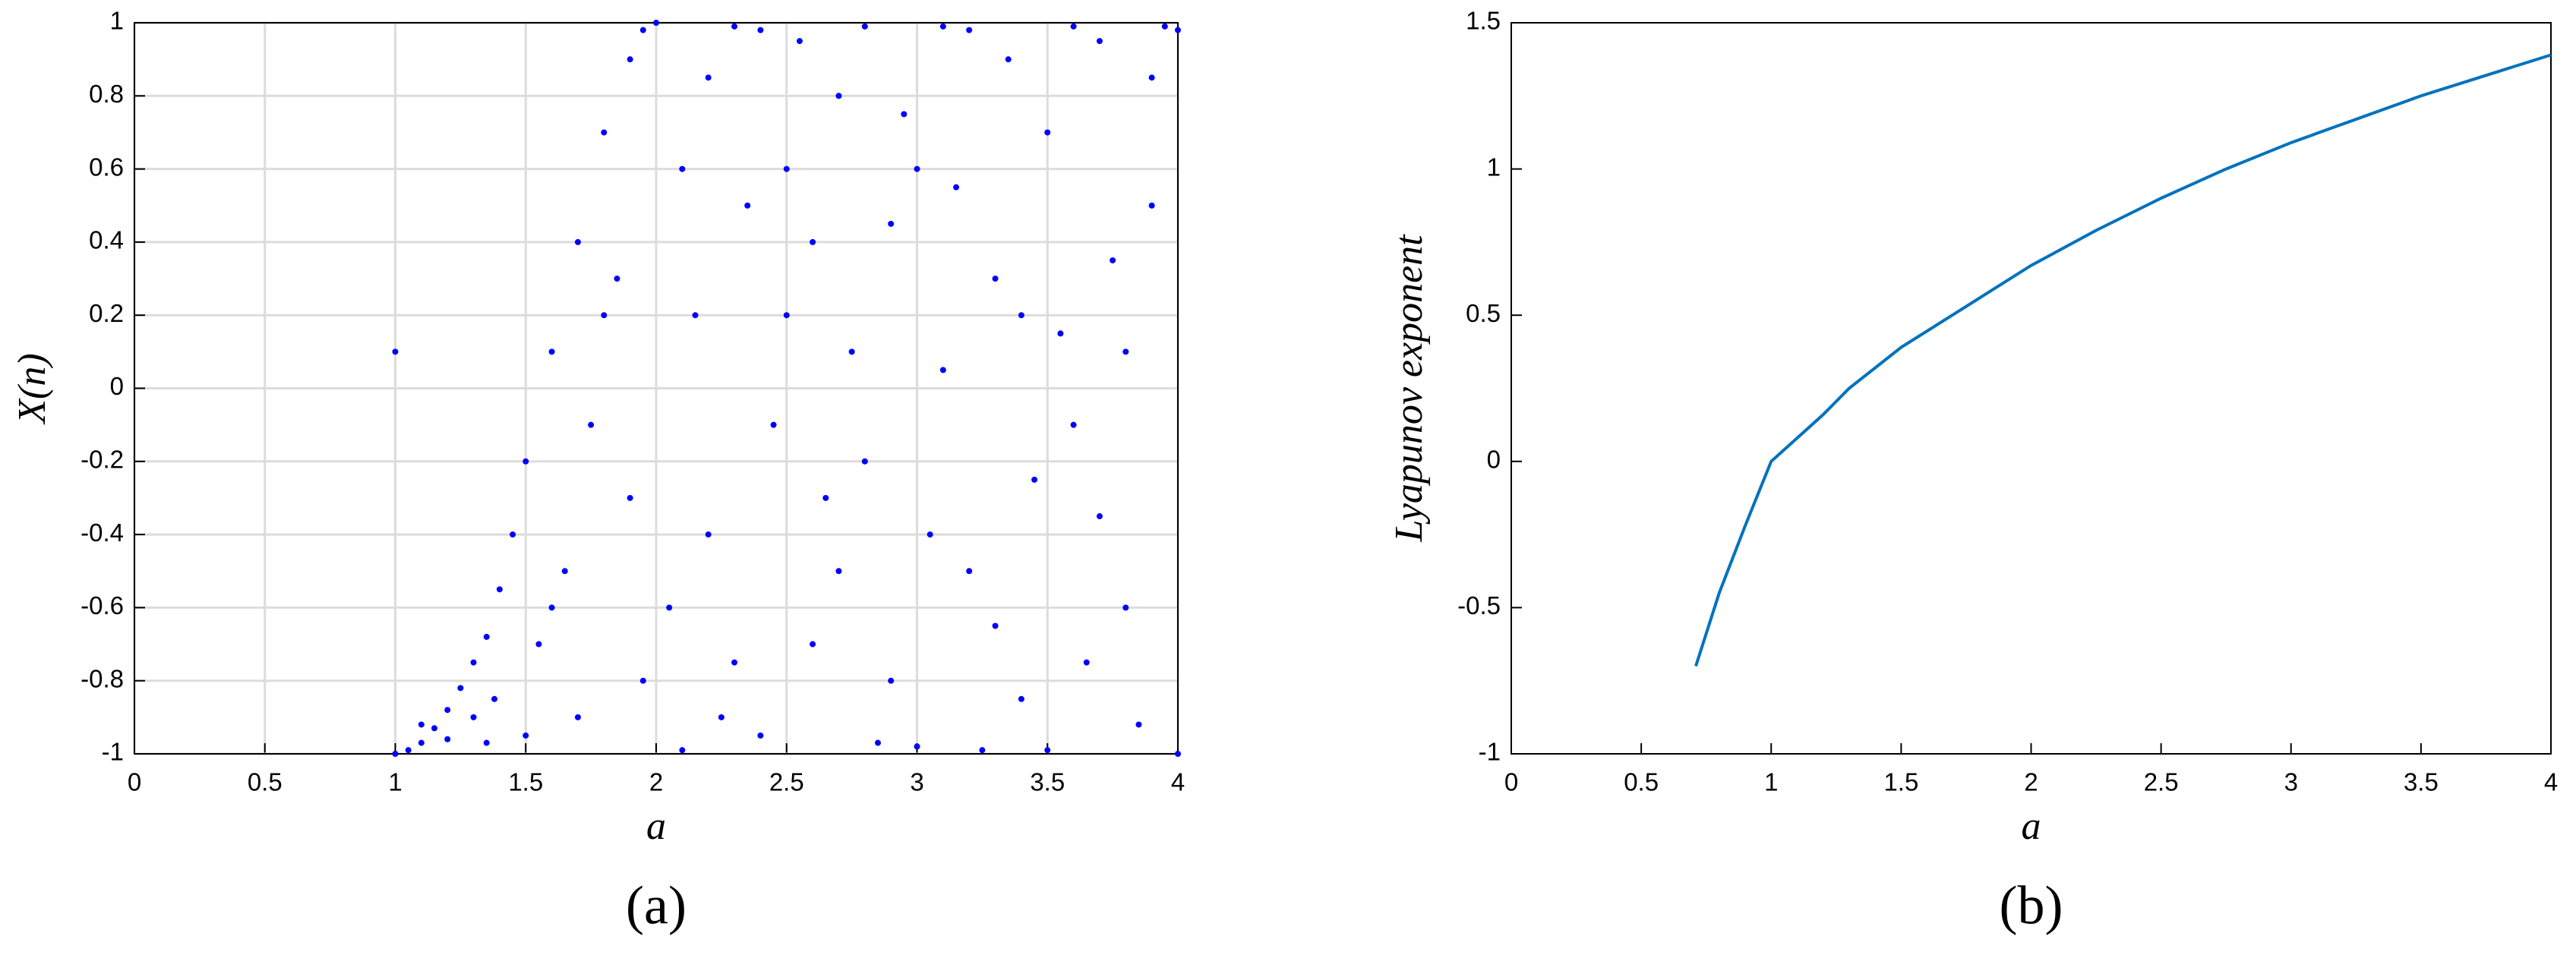 Image resolution: width=2576 pixels, height=955 pixels. I want to click on x-tick-label: 1, so click(1771, 782).